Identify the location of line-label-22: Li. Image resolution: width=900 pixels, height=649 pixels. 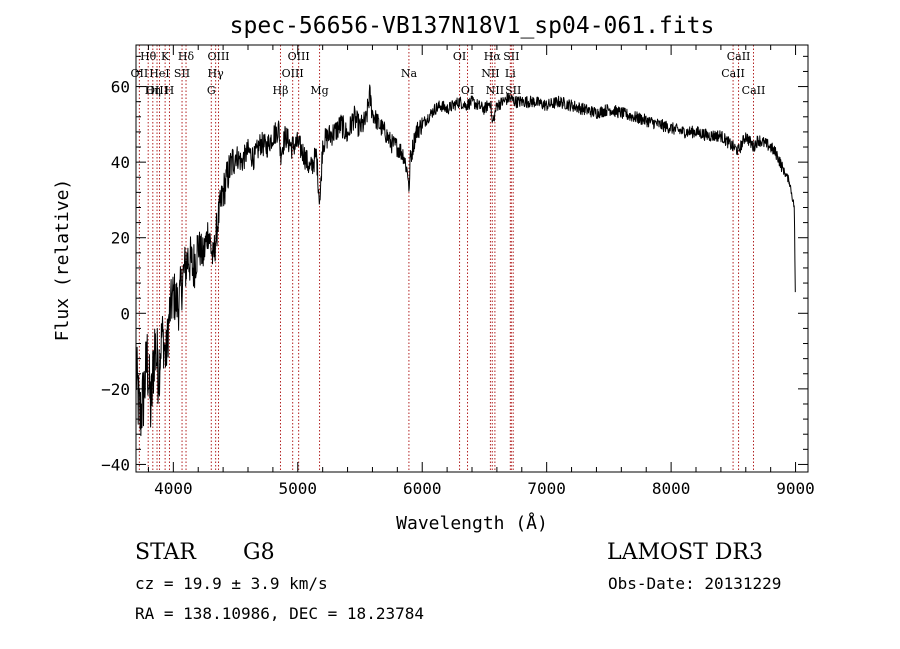
(510, 73).